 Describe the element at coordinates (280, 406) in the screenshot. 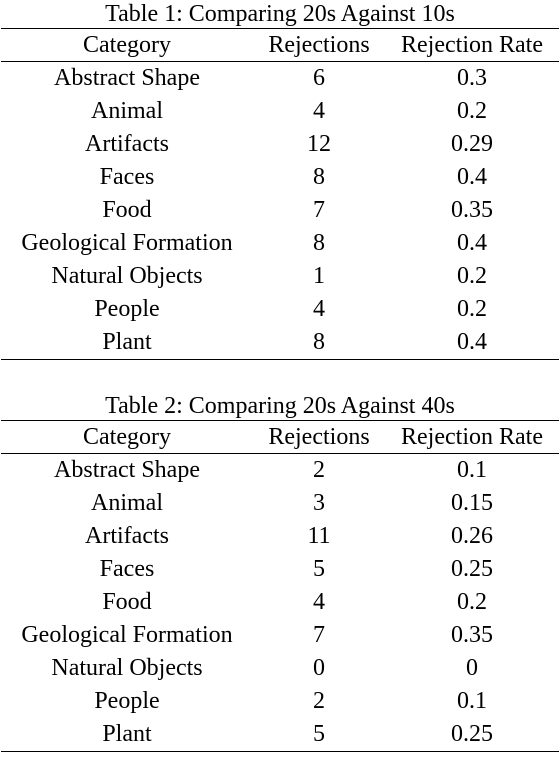

I see `table-caption: Table 2: Comparing 20s Against 40s` at that location.